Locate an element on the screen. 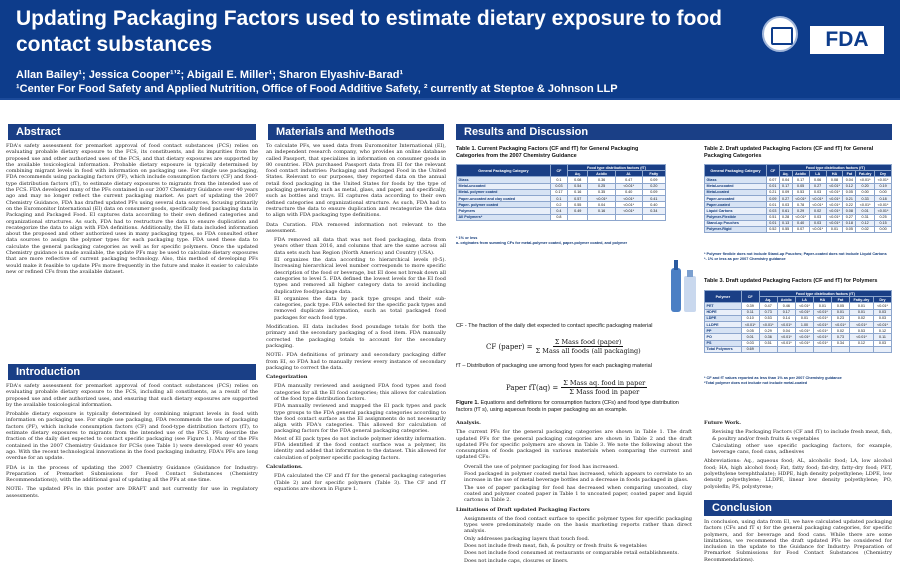  row-label: Total Polymers is located at coordinates (723, 349).